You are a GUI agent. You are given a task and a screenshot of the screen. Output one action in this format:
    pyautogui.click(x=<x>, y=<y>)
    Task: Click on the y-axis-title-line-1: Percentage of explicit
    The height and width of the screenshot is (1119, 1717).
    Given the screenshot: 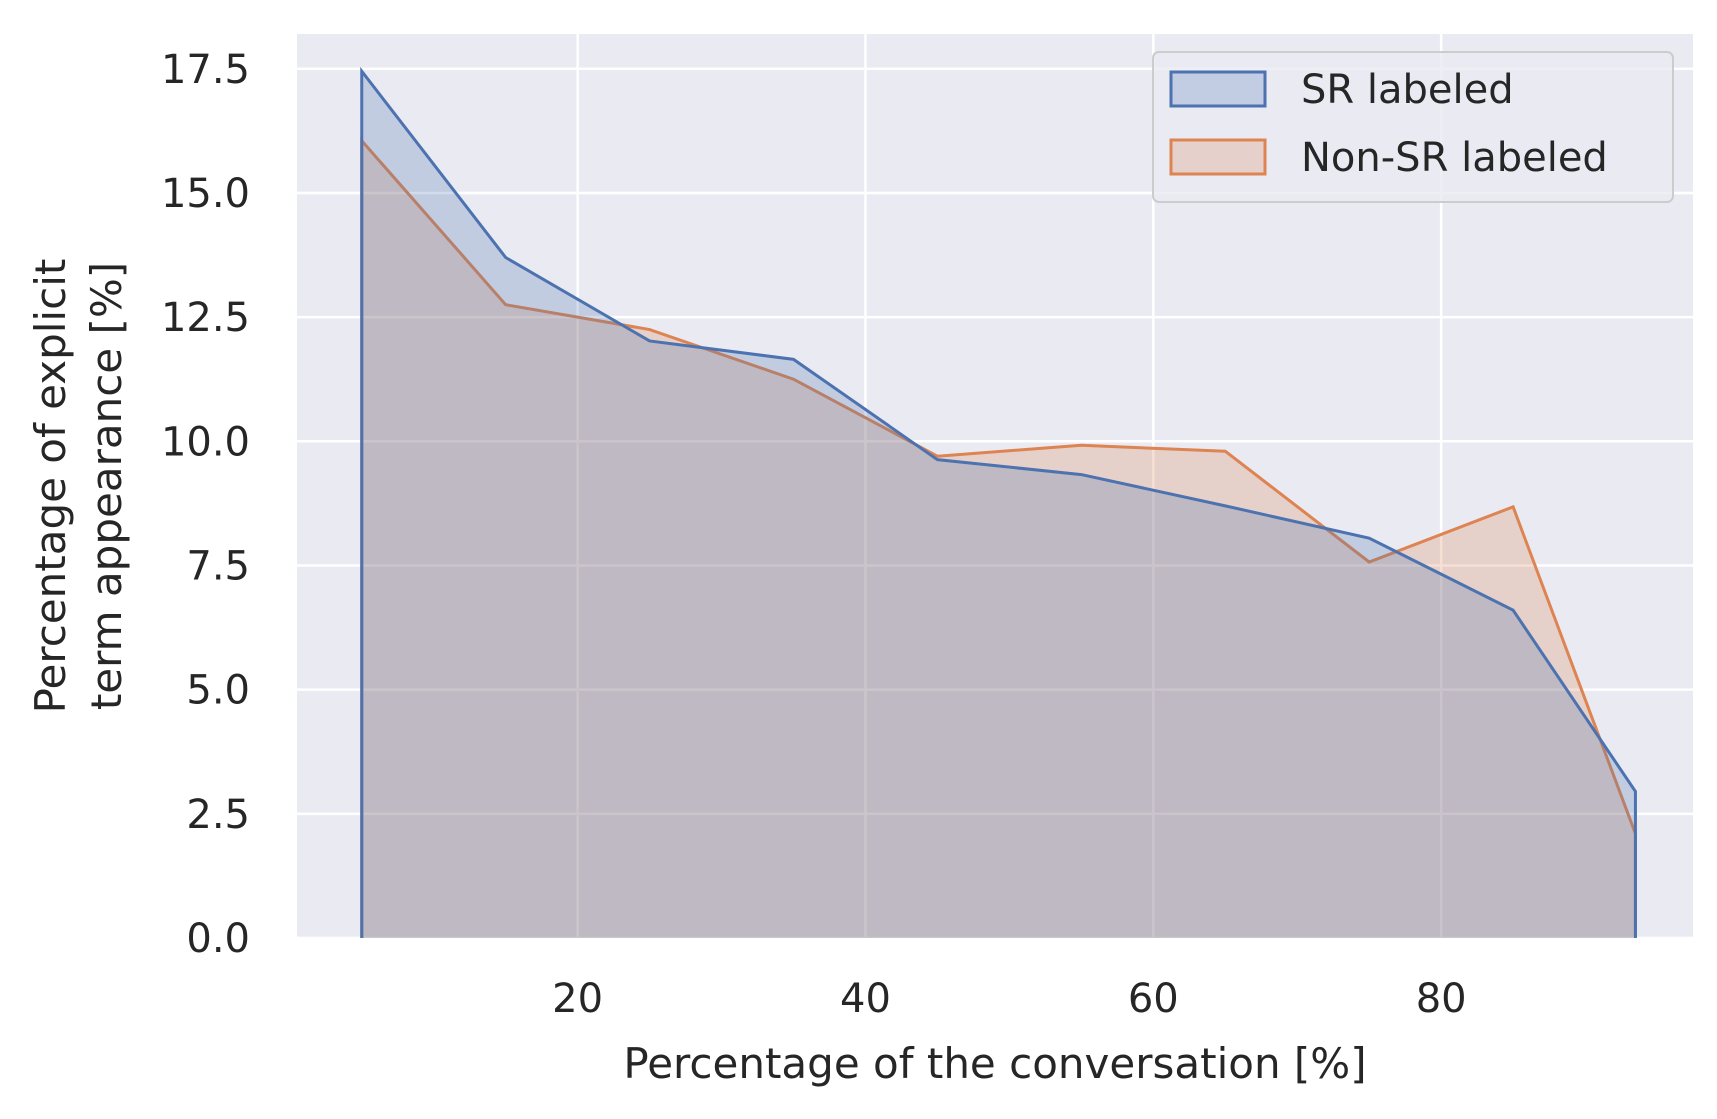 What is the action you would take?
    pyautogui.click(x=50, y=486)
    